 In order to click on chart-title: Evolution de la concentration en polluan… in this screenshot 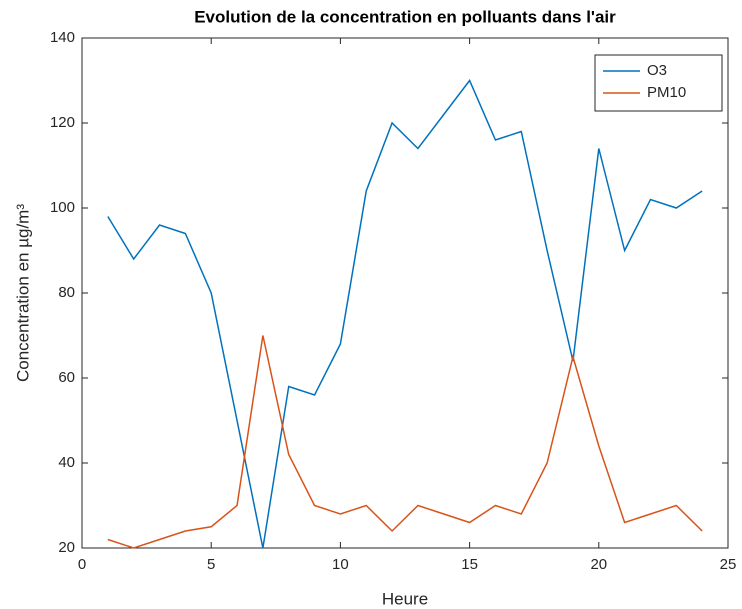, I will do `click(405, 16)`.